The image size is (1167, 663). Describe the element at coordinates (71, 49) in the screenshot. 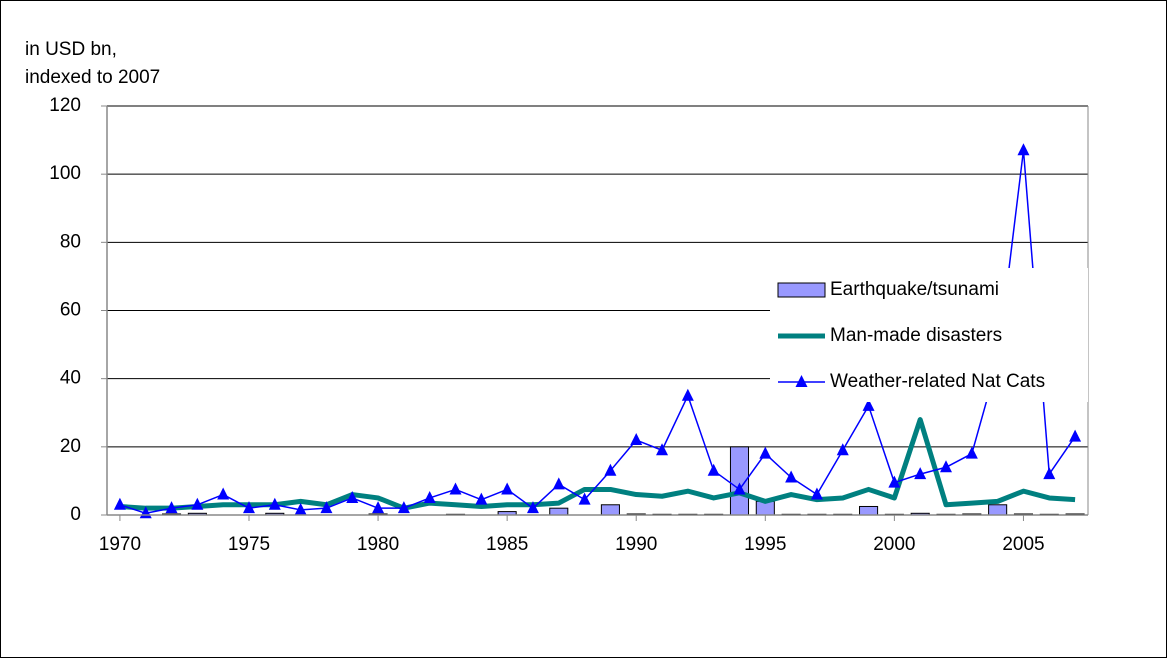

I see `y-axis-label: in USD bn,` at that location.